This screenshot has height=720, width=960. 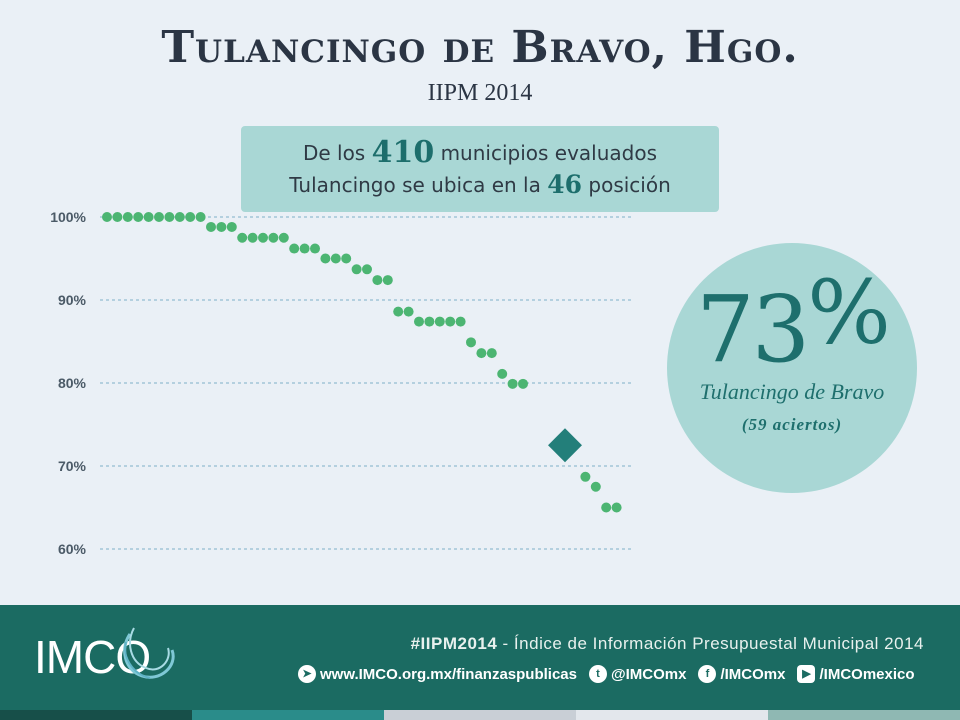 I want to click on footer-bar, so click(x=480, y=657).